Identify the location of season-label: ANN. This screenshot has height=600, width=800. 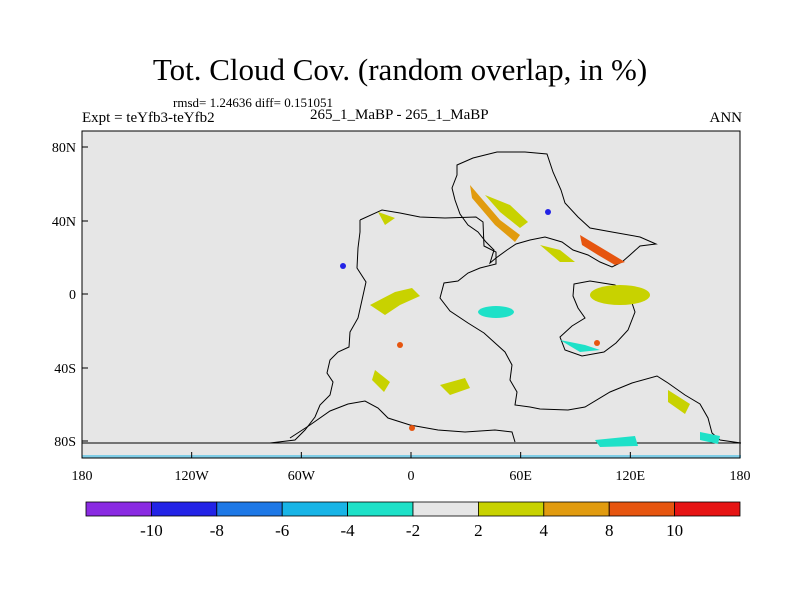
(726, 118).